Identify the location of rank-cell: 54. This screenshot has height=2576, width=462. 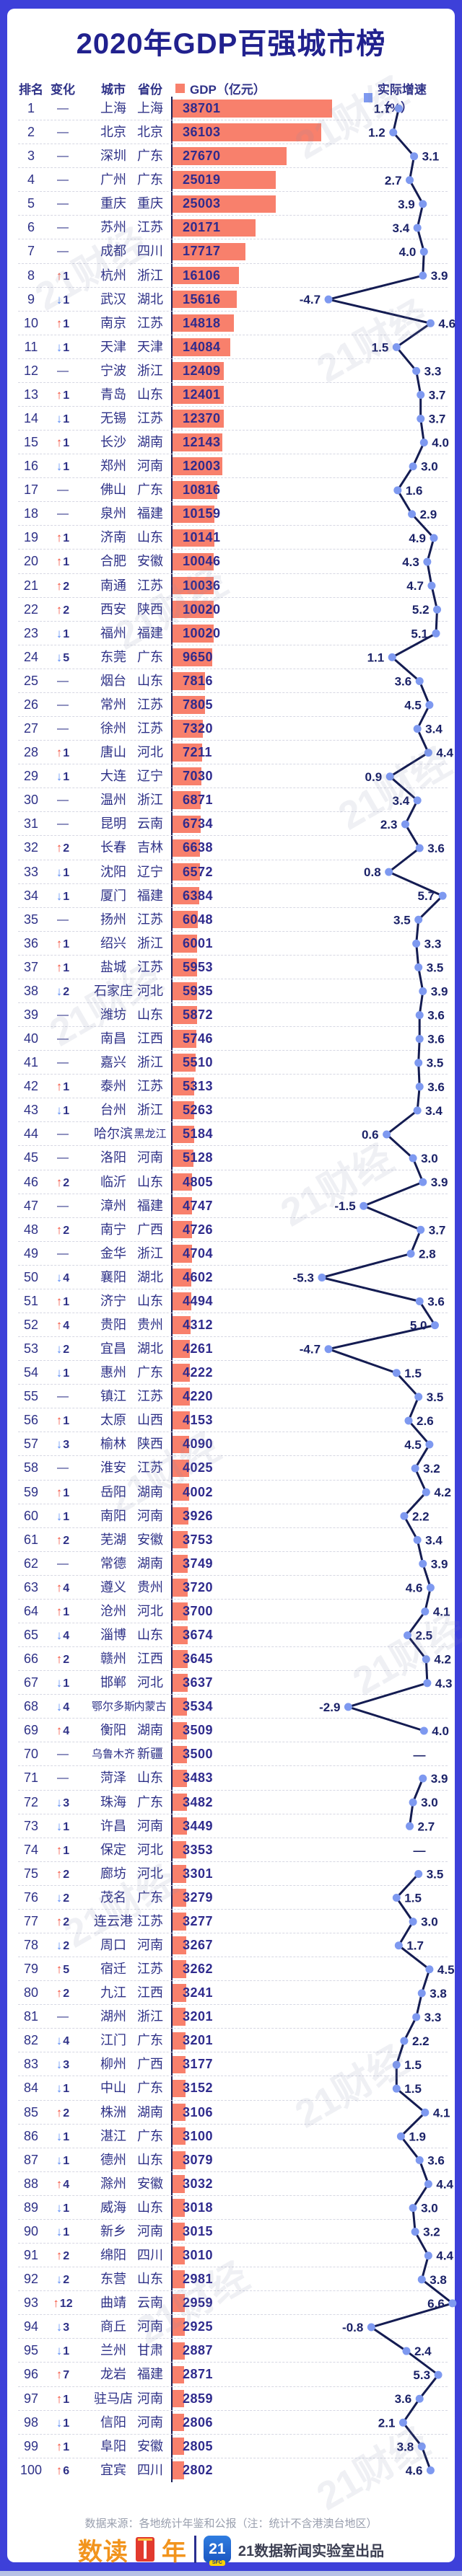
(31, 1372).